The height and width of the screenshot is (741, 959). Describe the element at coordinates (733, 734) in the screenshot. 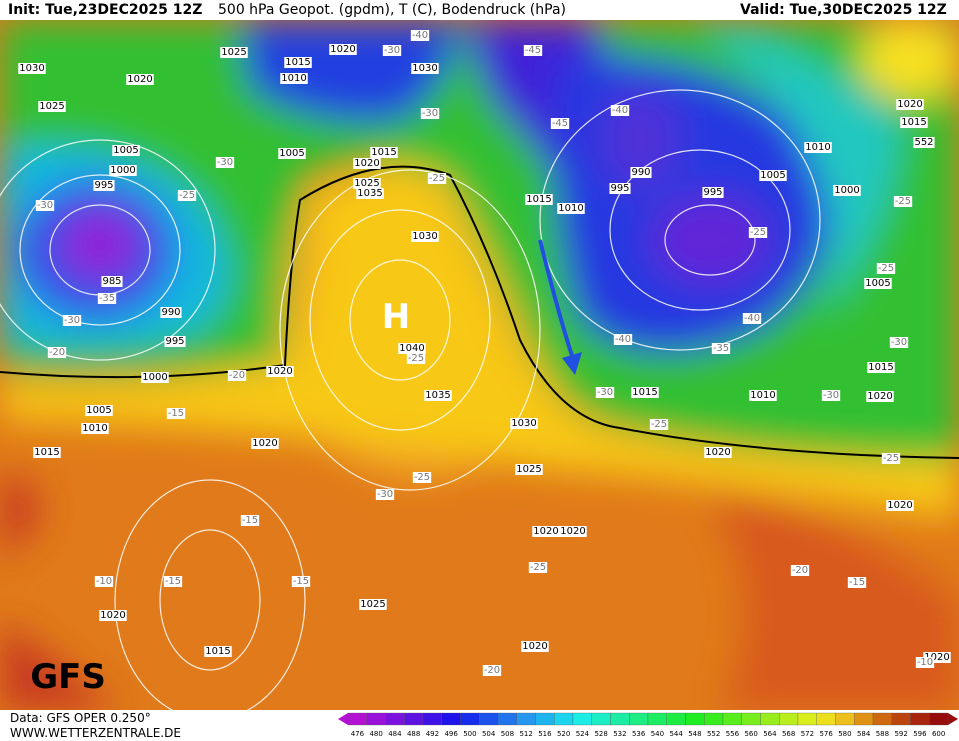

I see `colorbar-label: 556` at that location.